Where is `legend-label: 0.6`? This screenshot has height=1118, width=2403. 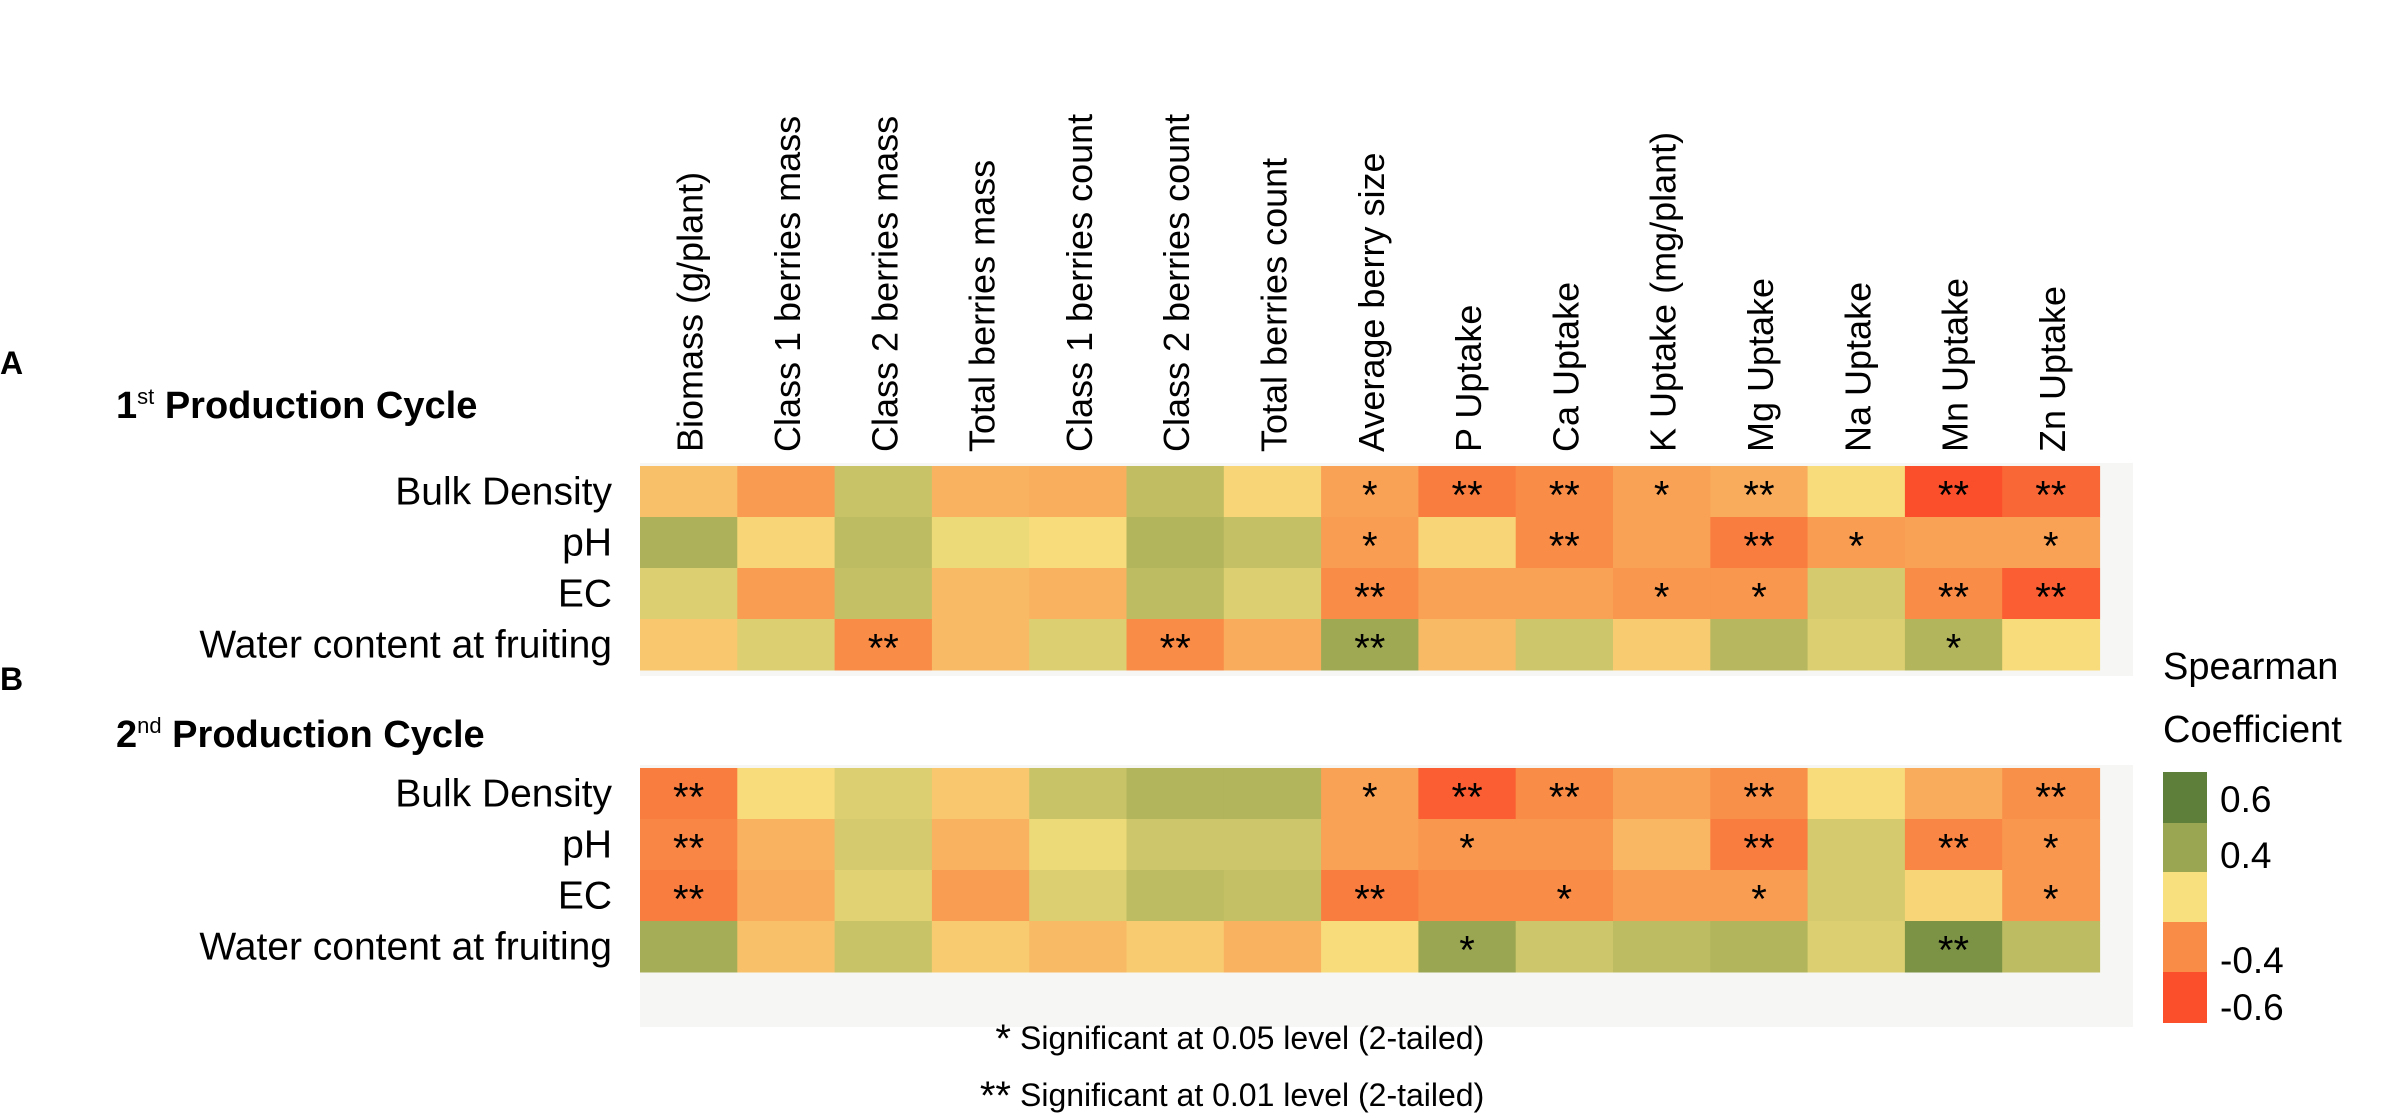
legend-label: 0.6 is located at coordinates (2245, 799).